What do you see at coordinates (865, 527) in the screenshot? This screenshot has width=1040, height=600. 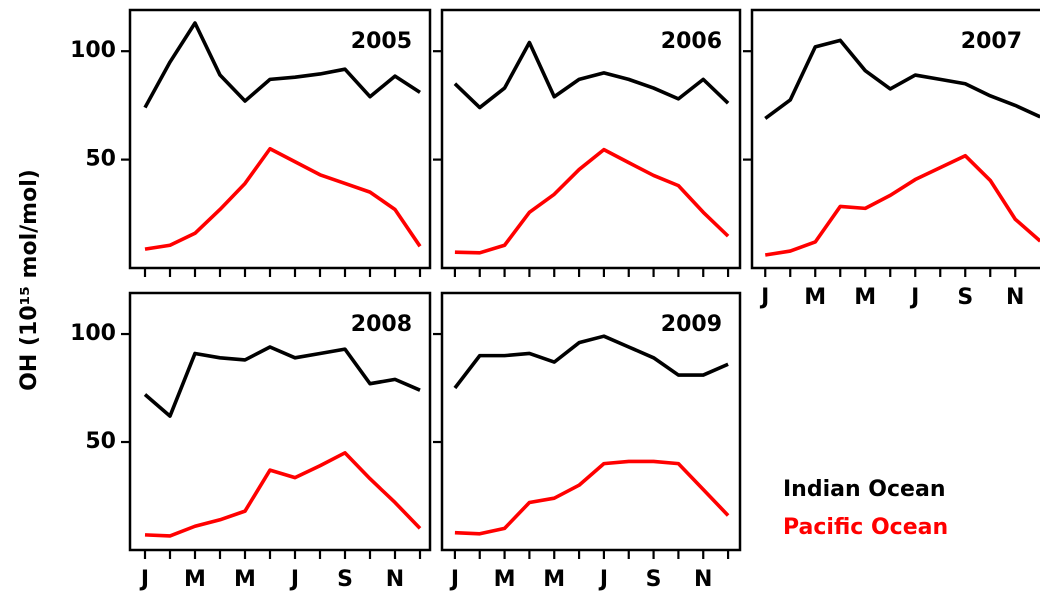 I see `legend-entry: Pacific Ocean` at bounding box center [865, 527].